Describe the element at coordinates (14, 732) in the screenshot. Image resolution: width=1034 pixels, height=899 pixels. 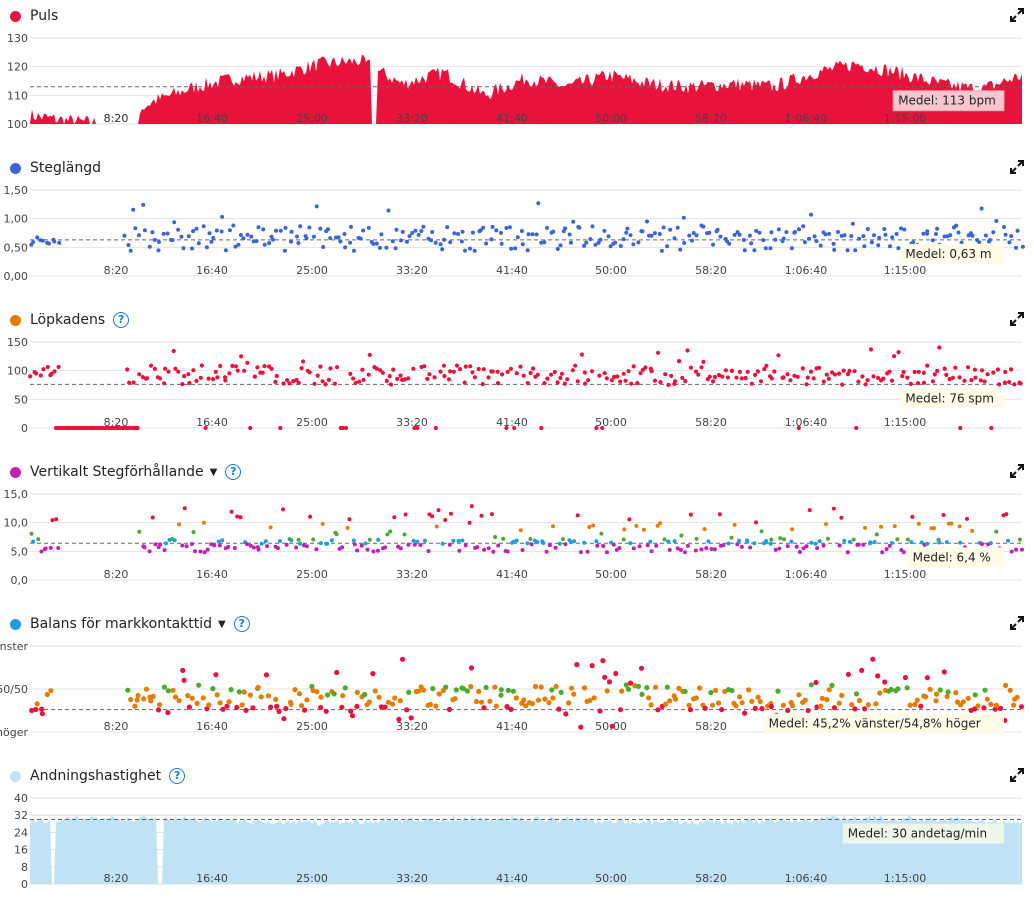
I see `y-tick-label: 60% höger` at that location.